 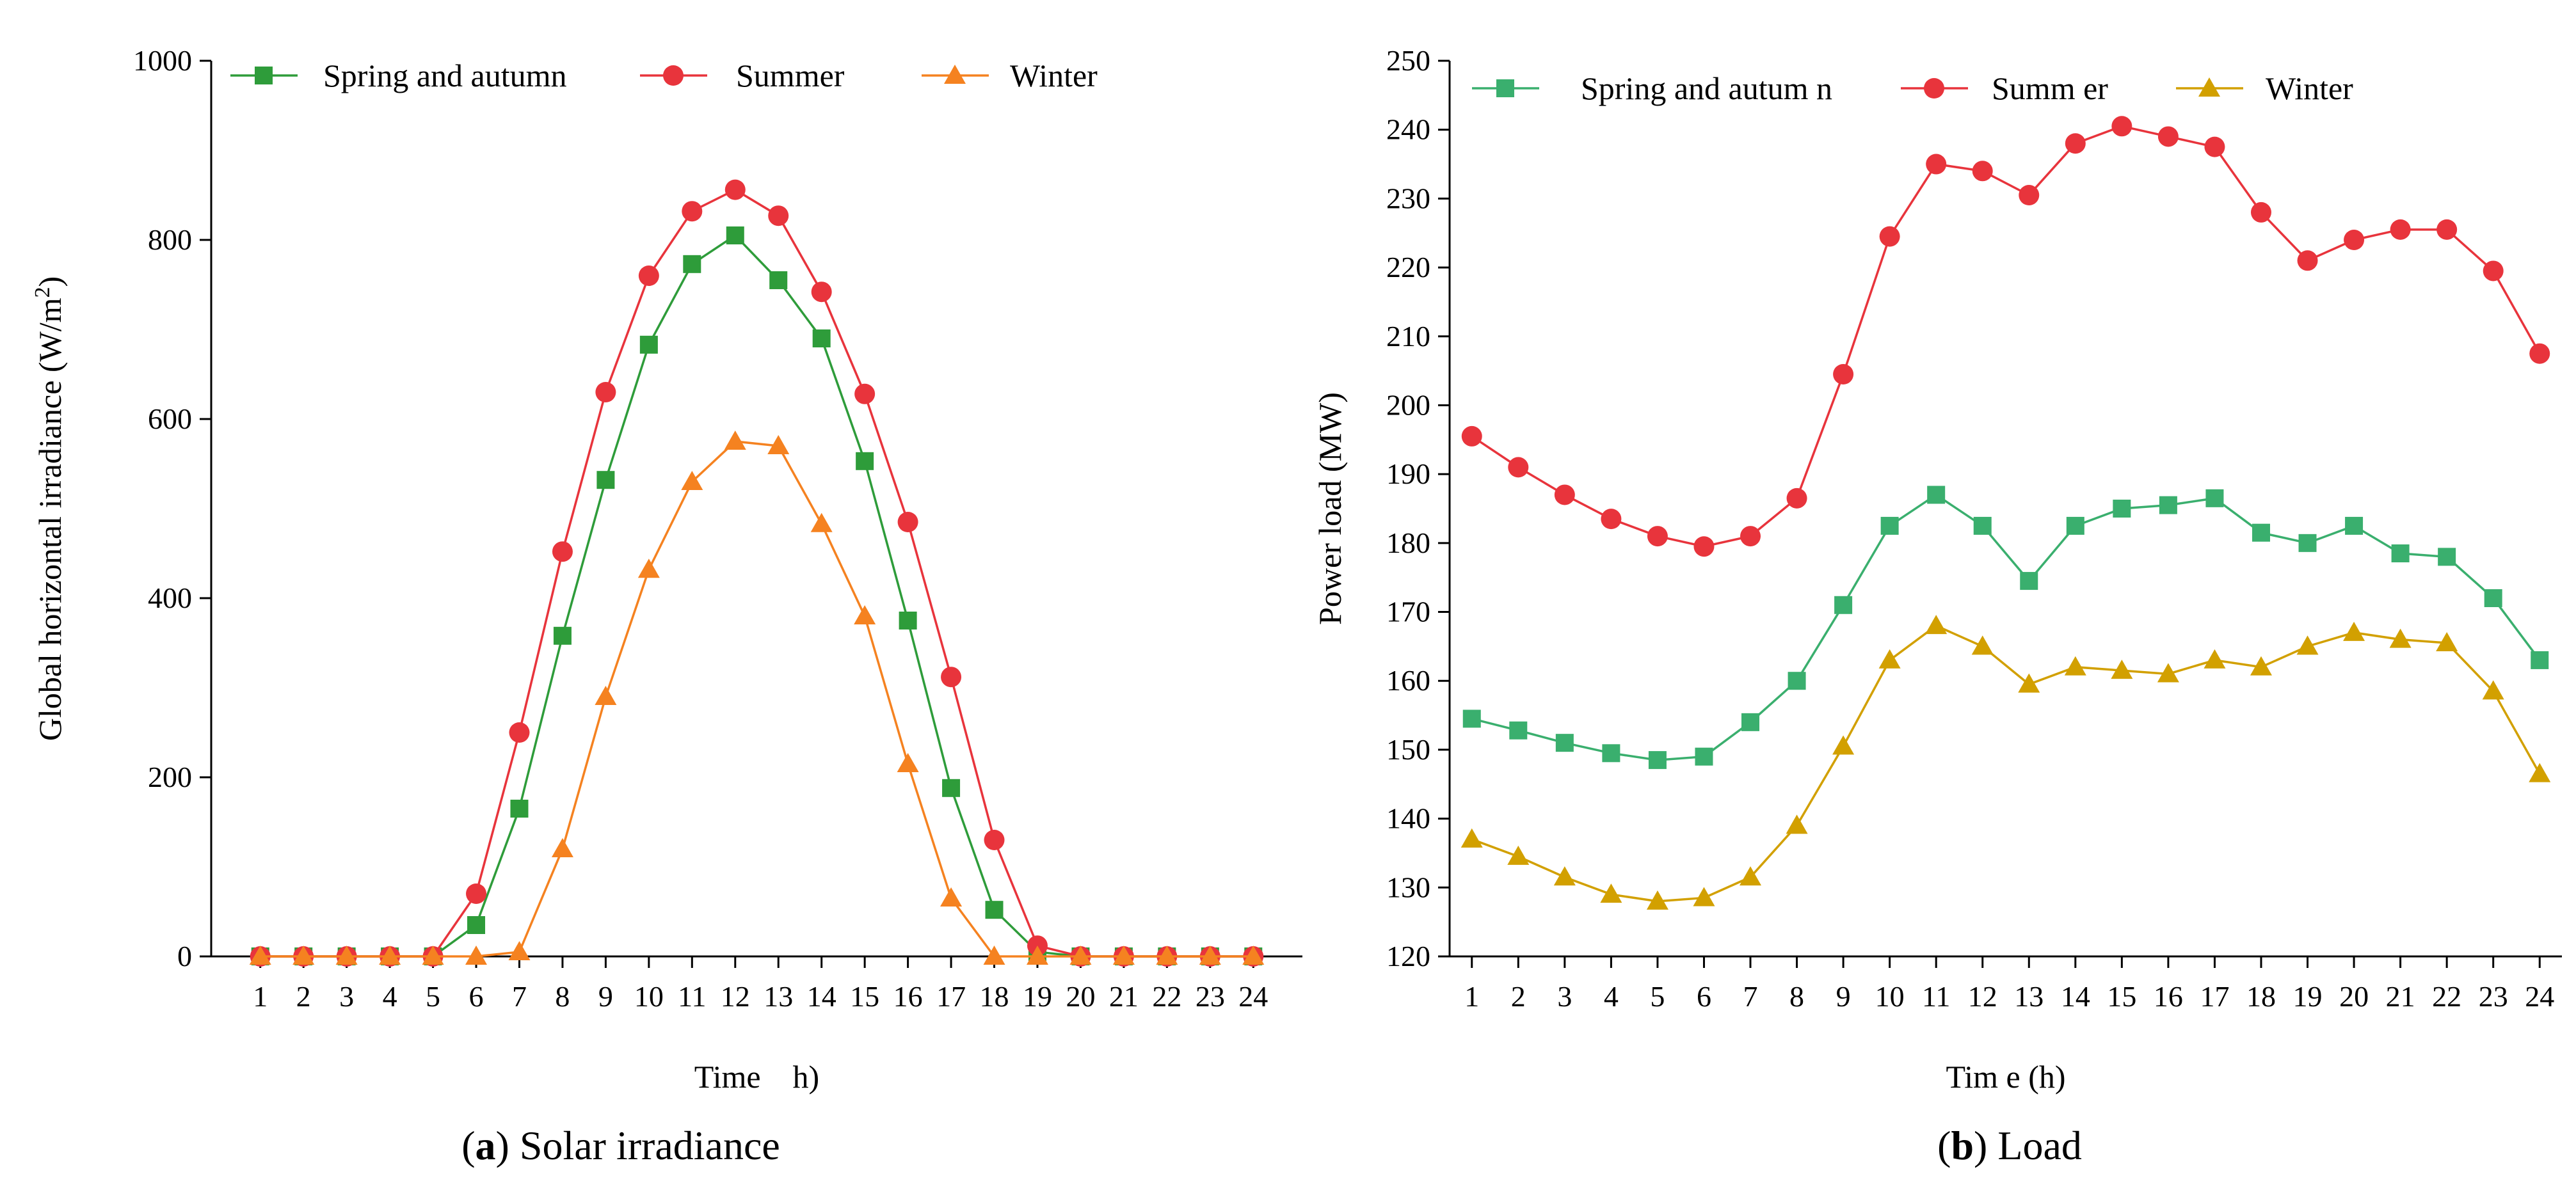 I want to click on x-tick-label: 7, so click(x=1750, y=996).